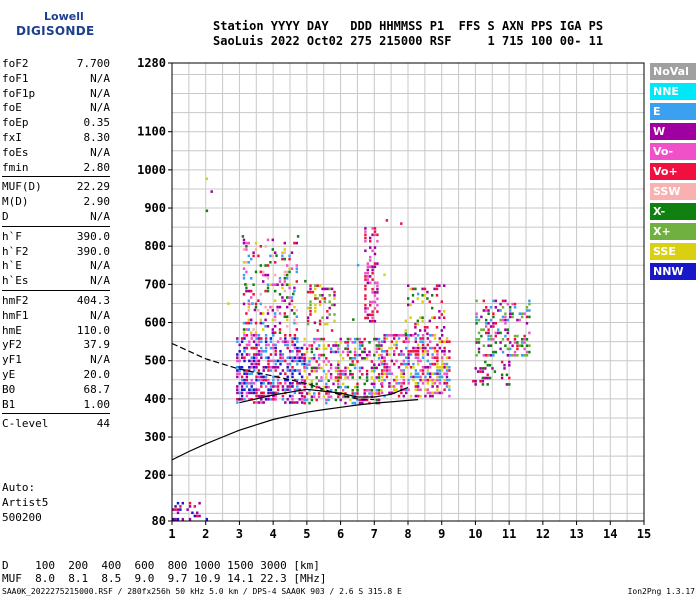 The height and width of the screenshot is (600, 700). I want to click on param-value: 404.3, so click(93, 300).